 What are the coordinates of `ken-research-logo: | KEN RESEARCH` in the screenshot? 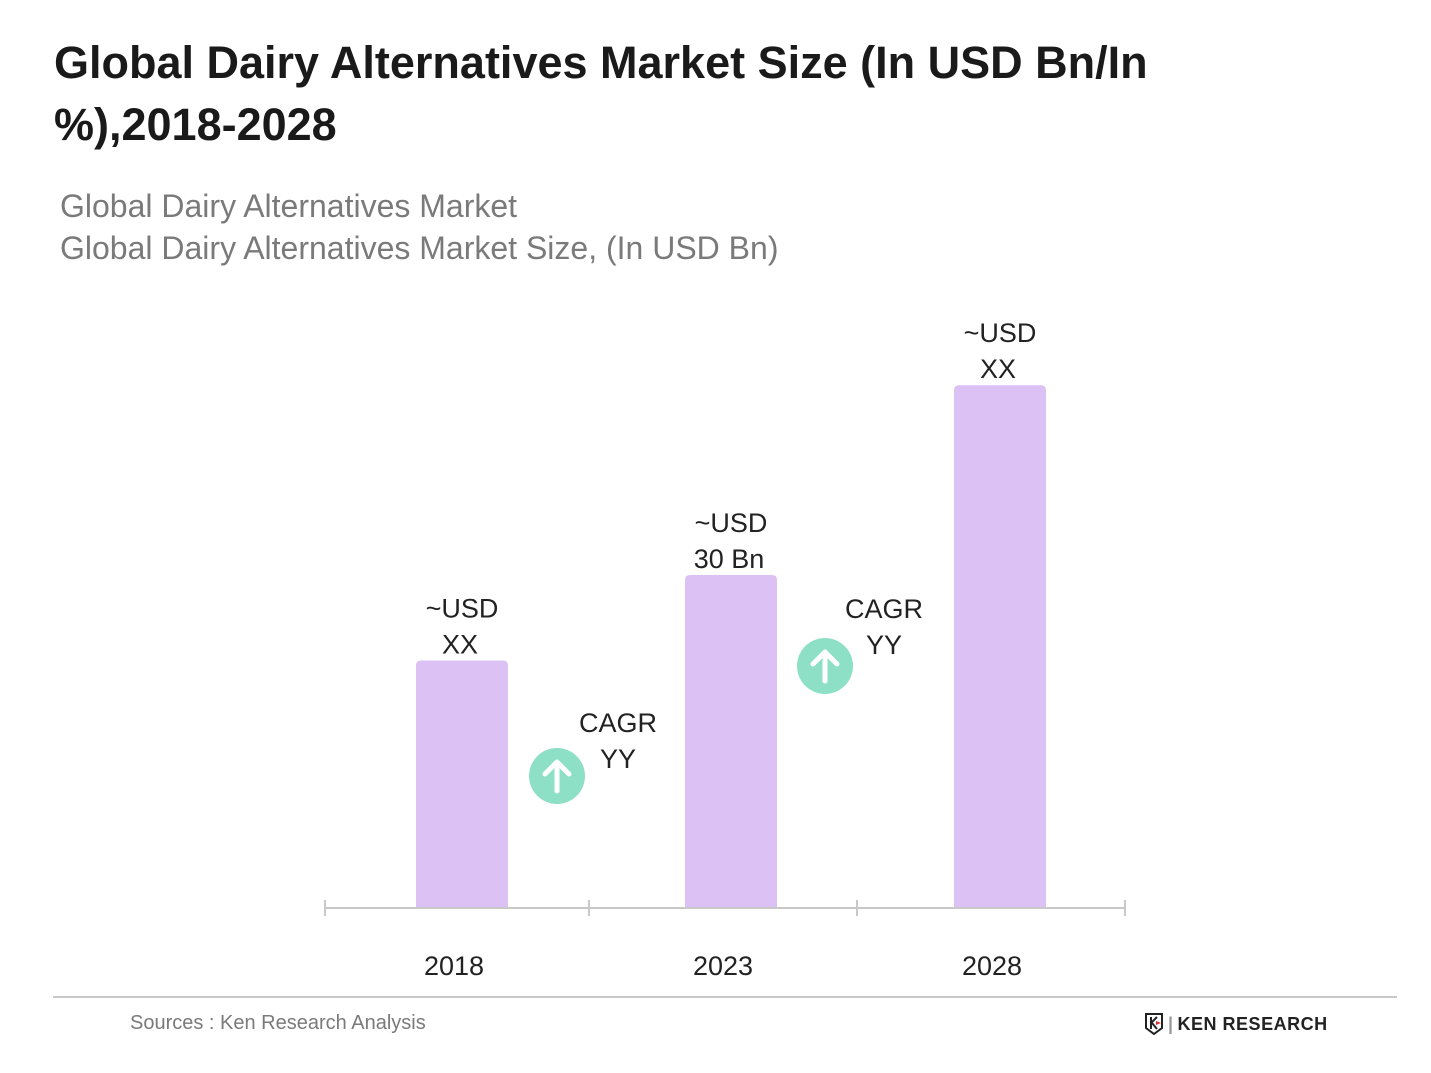 It's located at (1236, 1024).